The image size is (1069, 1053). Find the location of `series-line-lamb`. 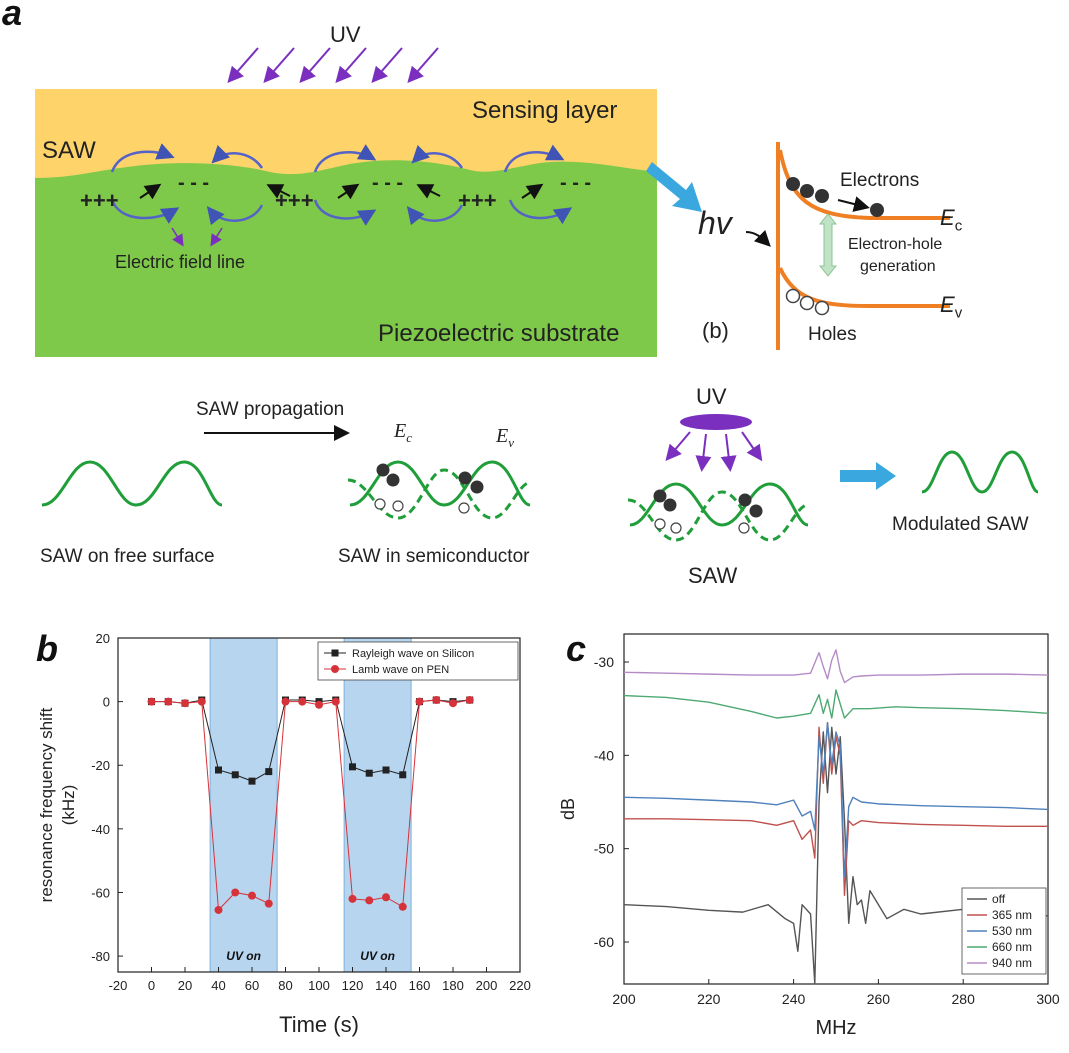

series-line-lamb is located at coordinates (310, 805).